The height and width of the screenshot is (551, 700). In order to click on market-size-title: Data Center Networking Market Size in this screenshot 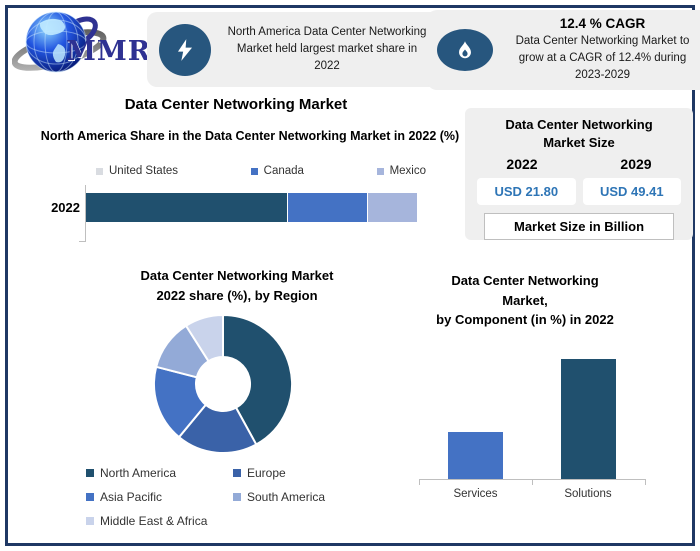, I will do `click(579, 133)`.